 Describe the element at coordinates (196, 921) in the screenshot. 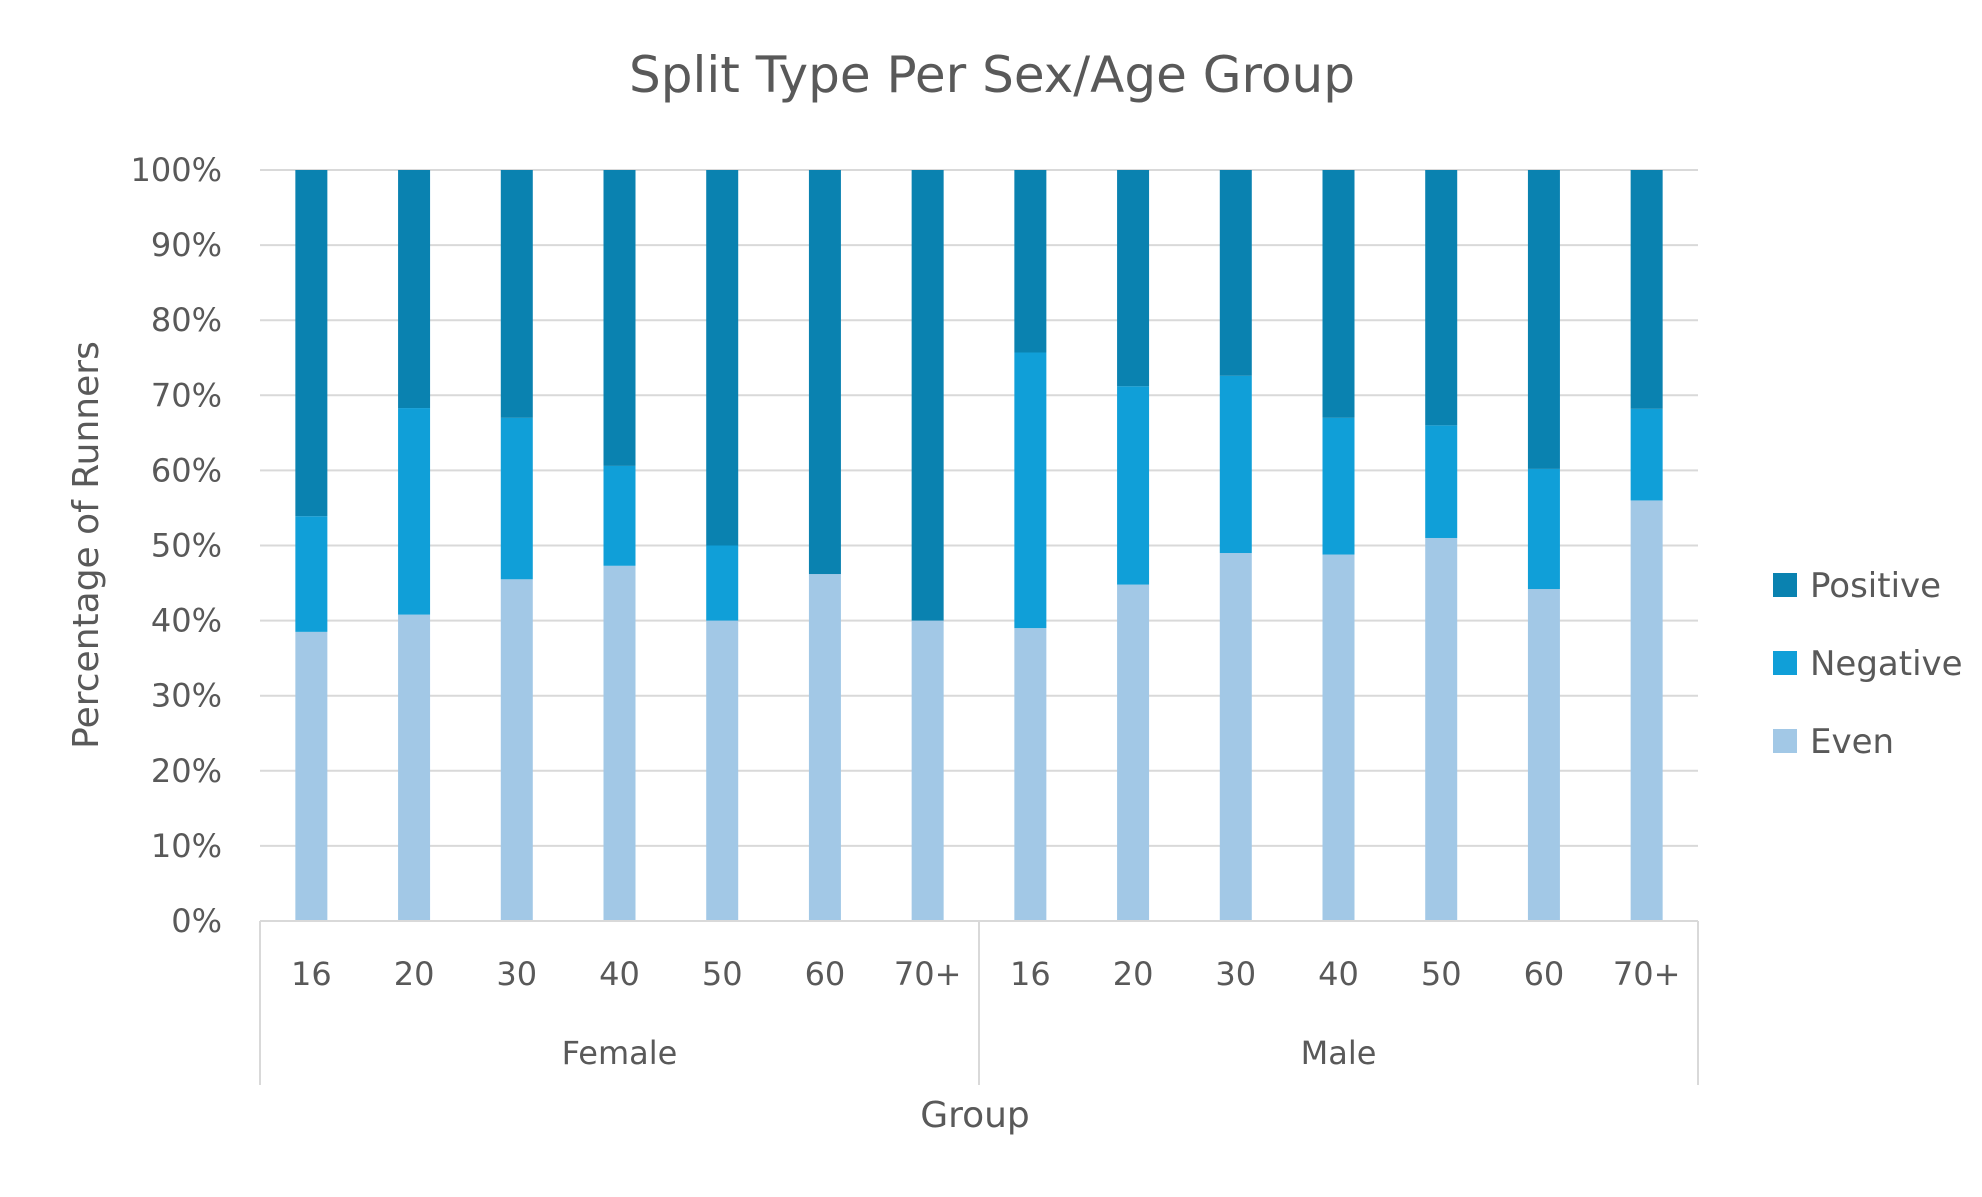

I see `y-tick-label: 0%` at that location.